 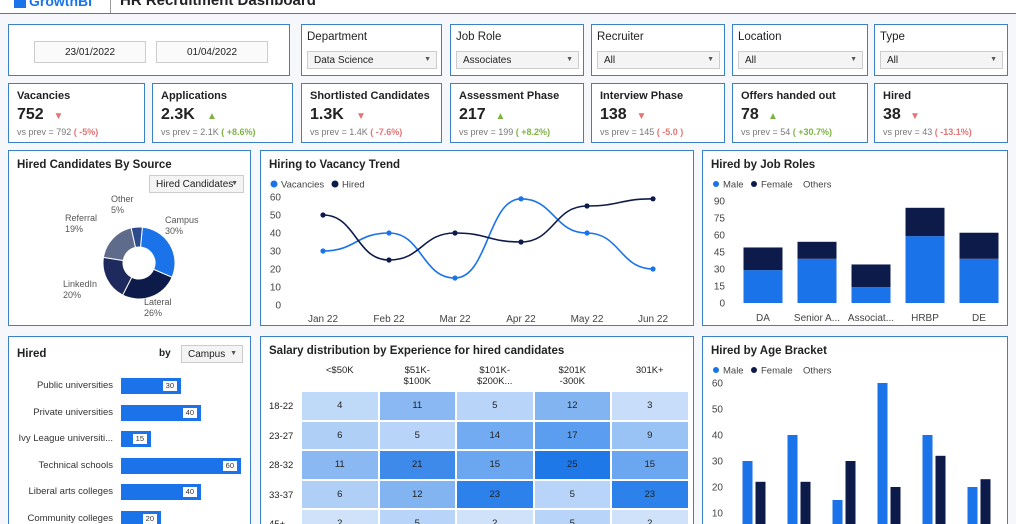 What do you see at coordinates (30, 114) in the screenshot?
I see `kpi-value: 752` at bounding box center [30, 114].